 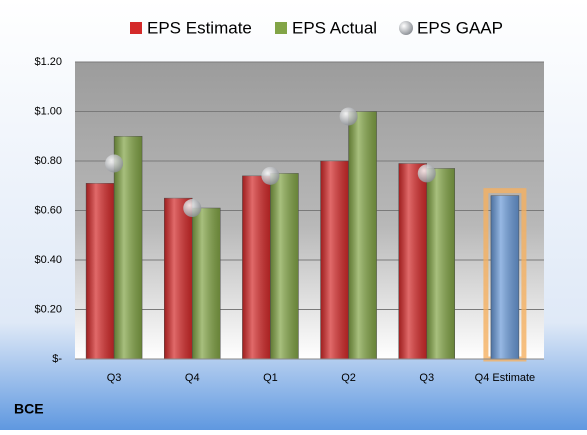 I want to click on footer-label: BCE, so click(x=29, y=409).